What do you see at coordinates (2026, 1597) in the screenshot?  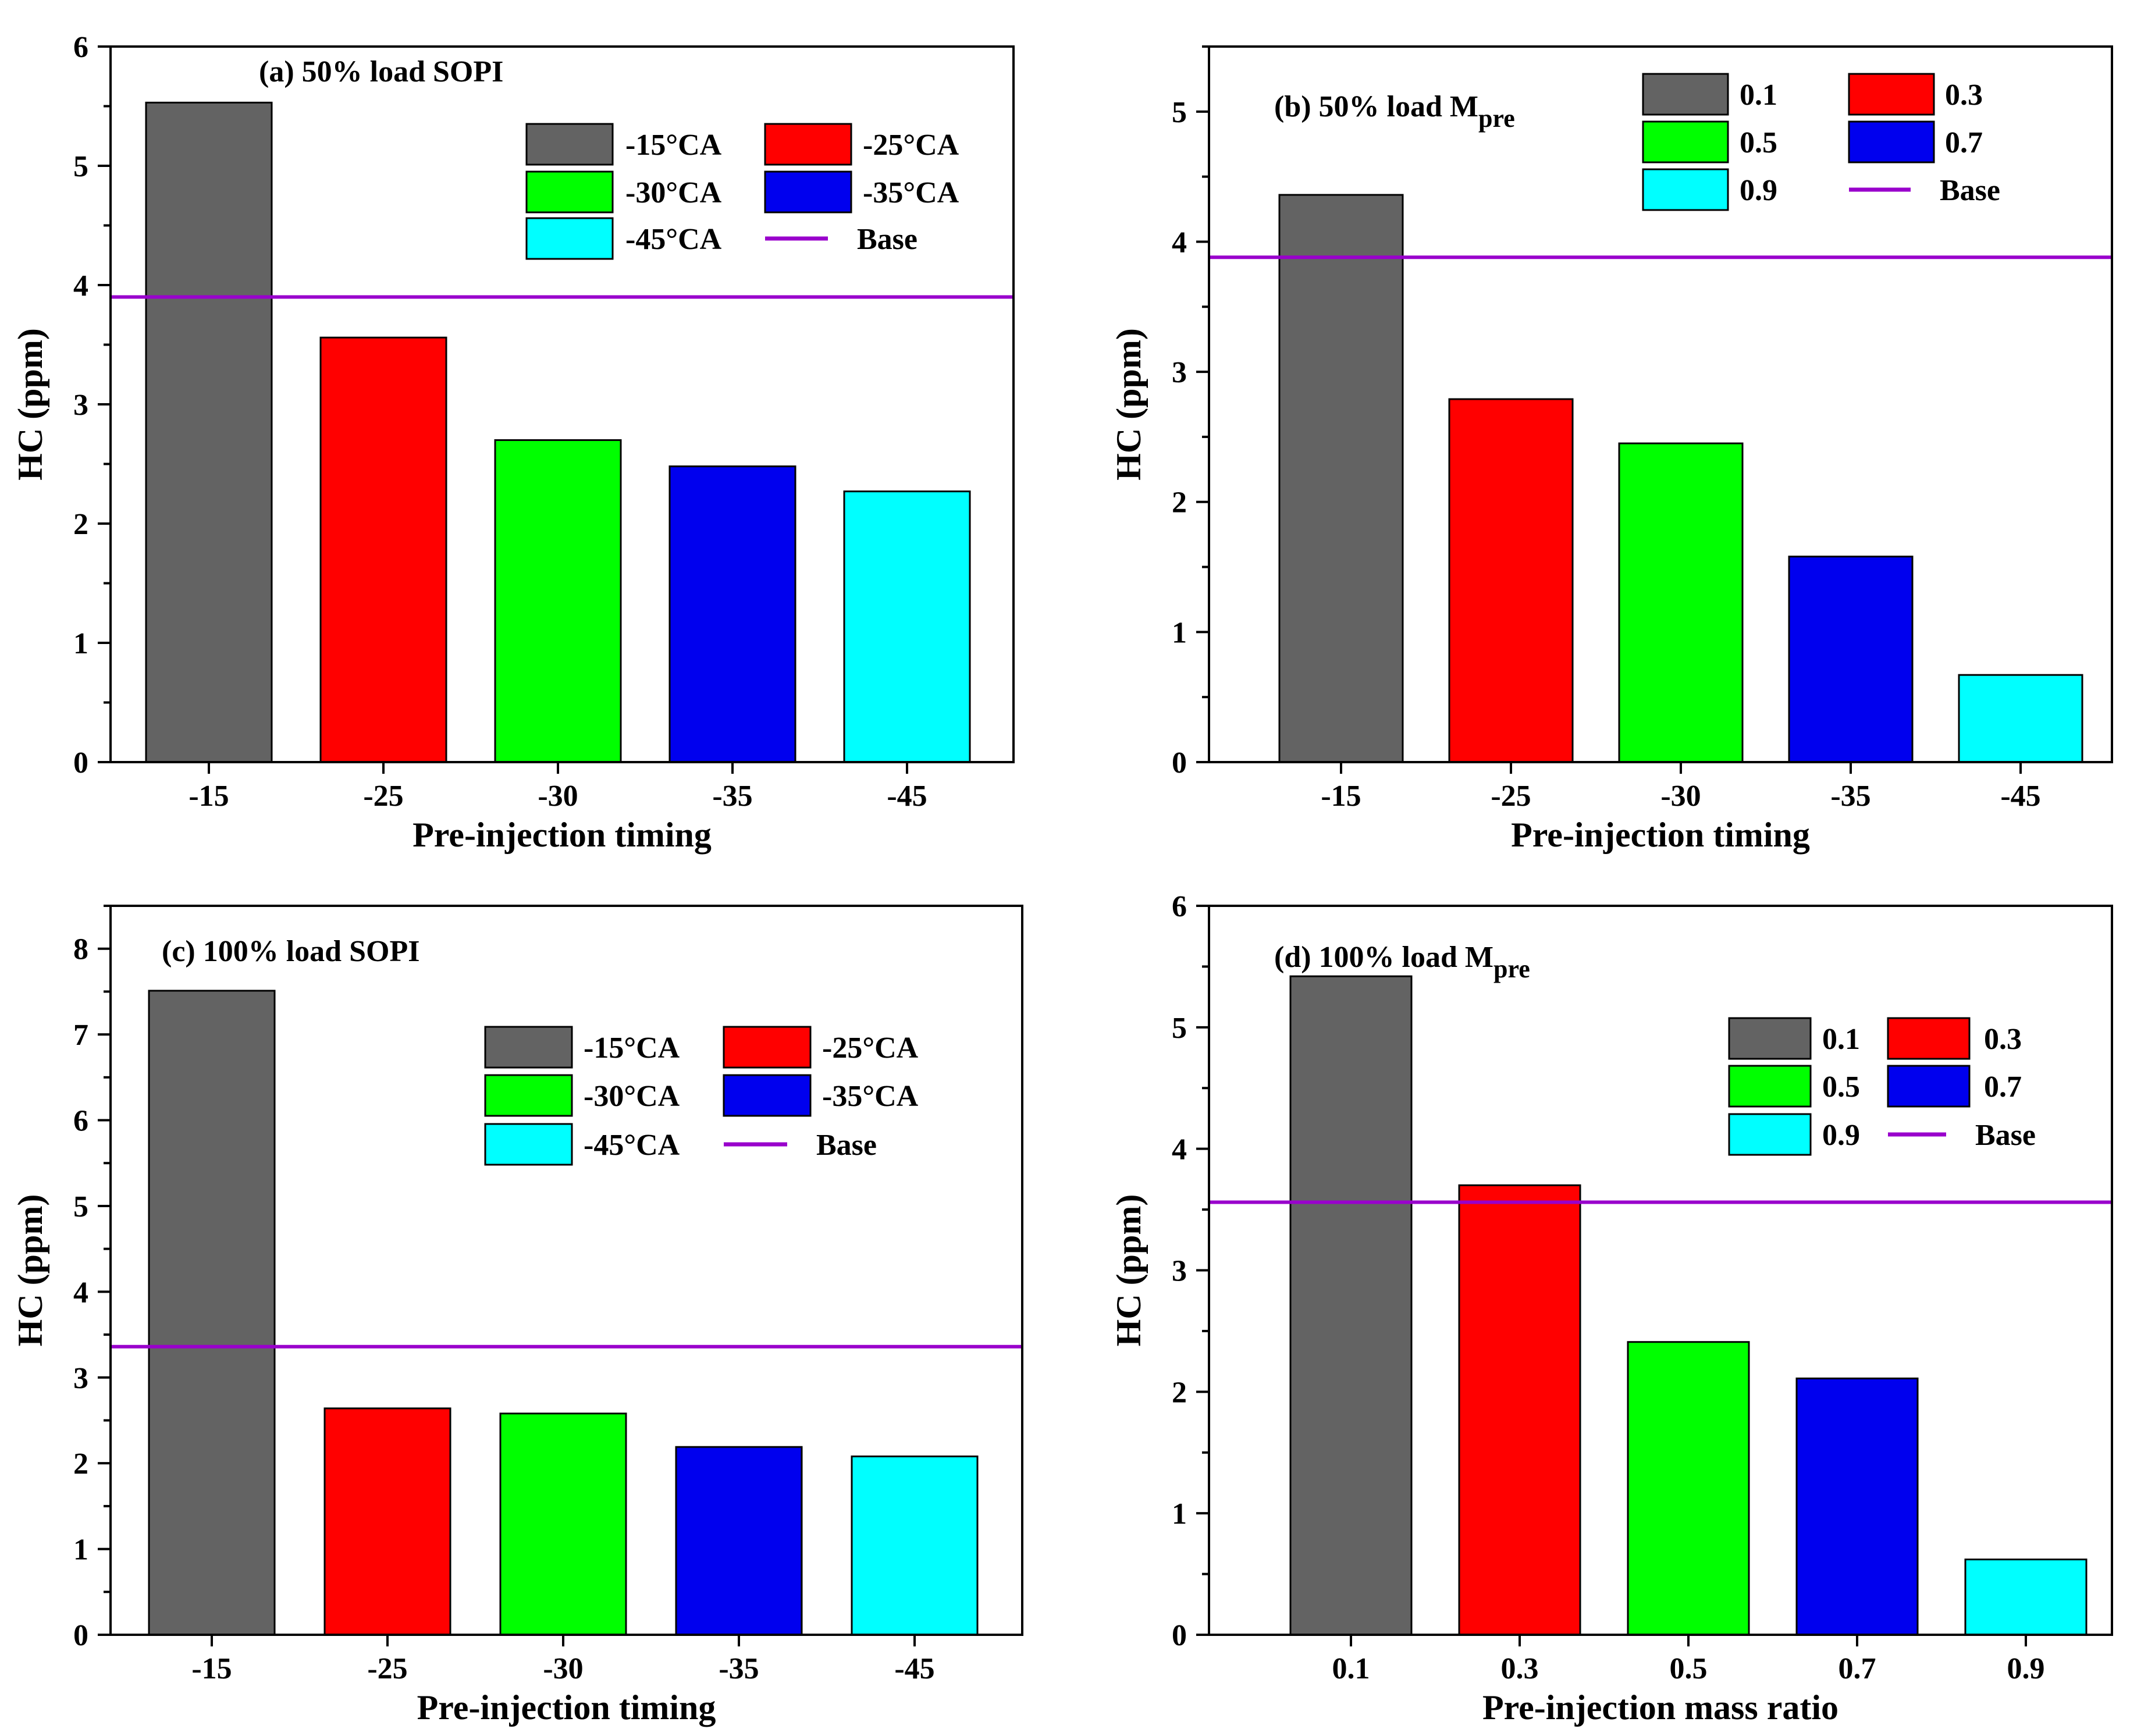 I see `bar-0.9` at bounding box center [2026, 1597].